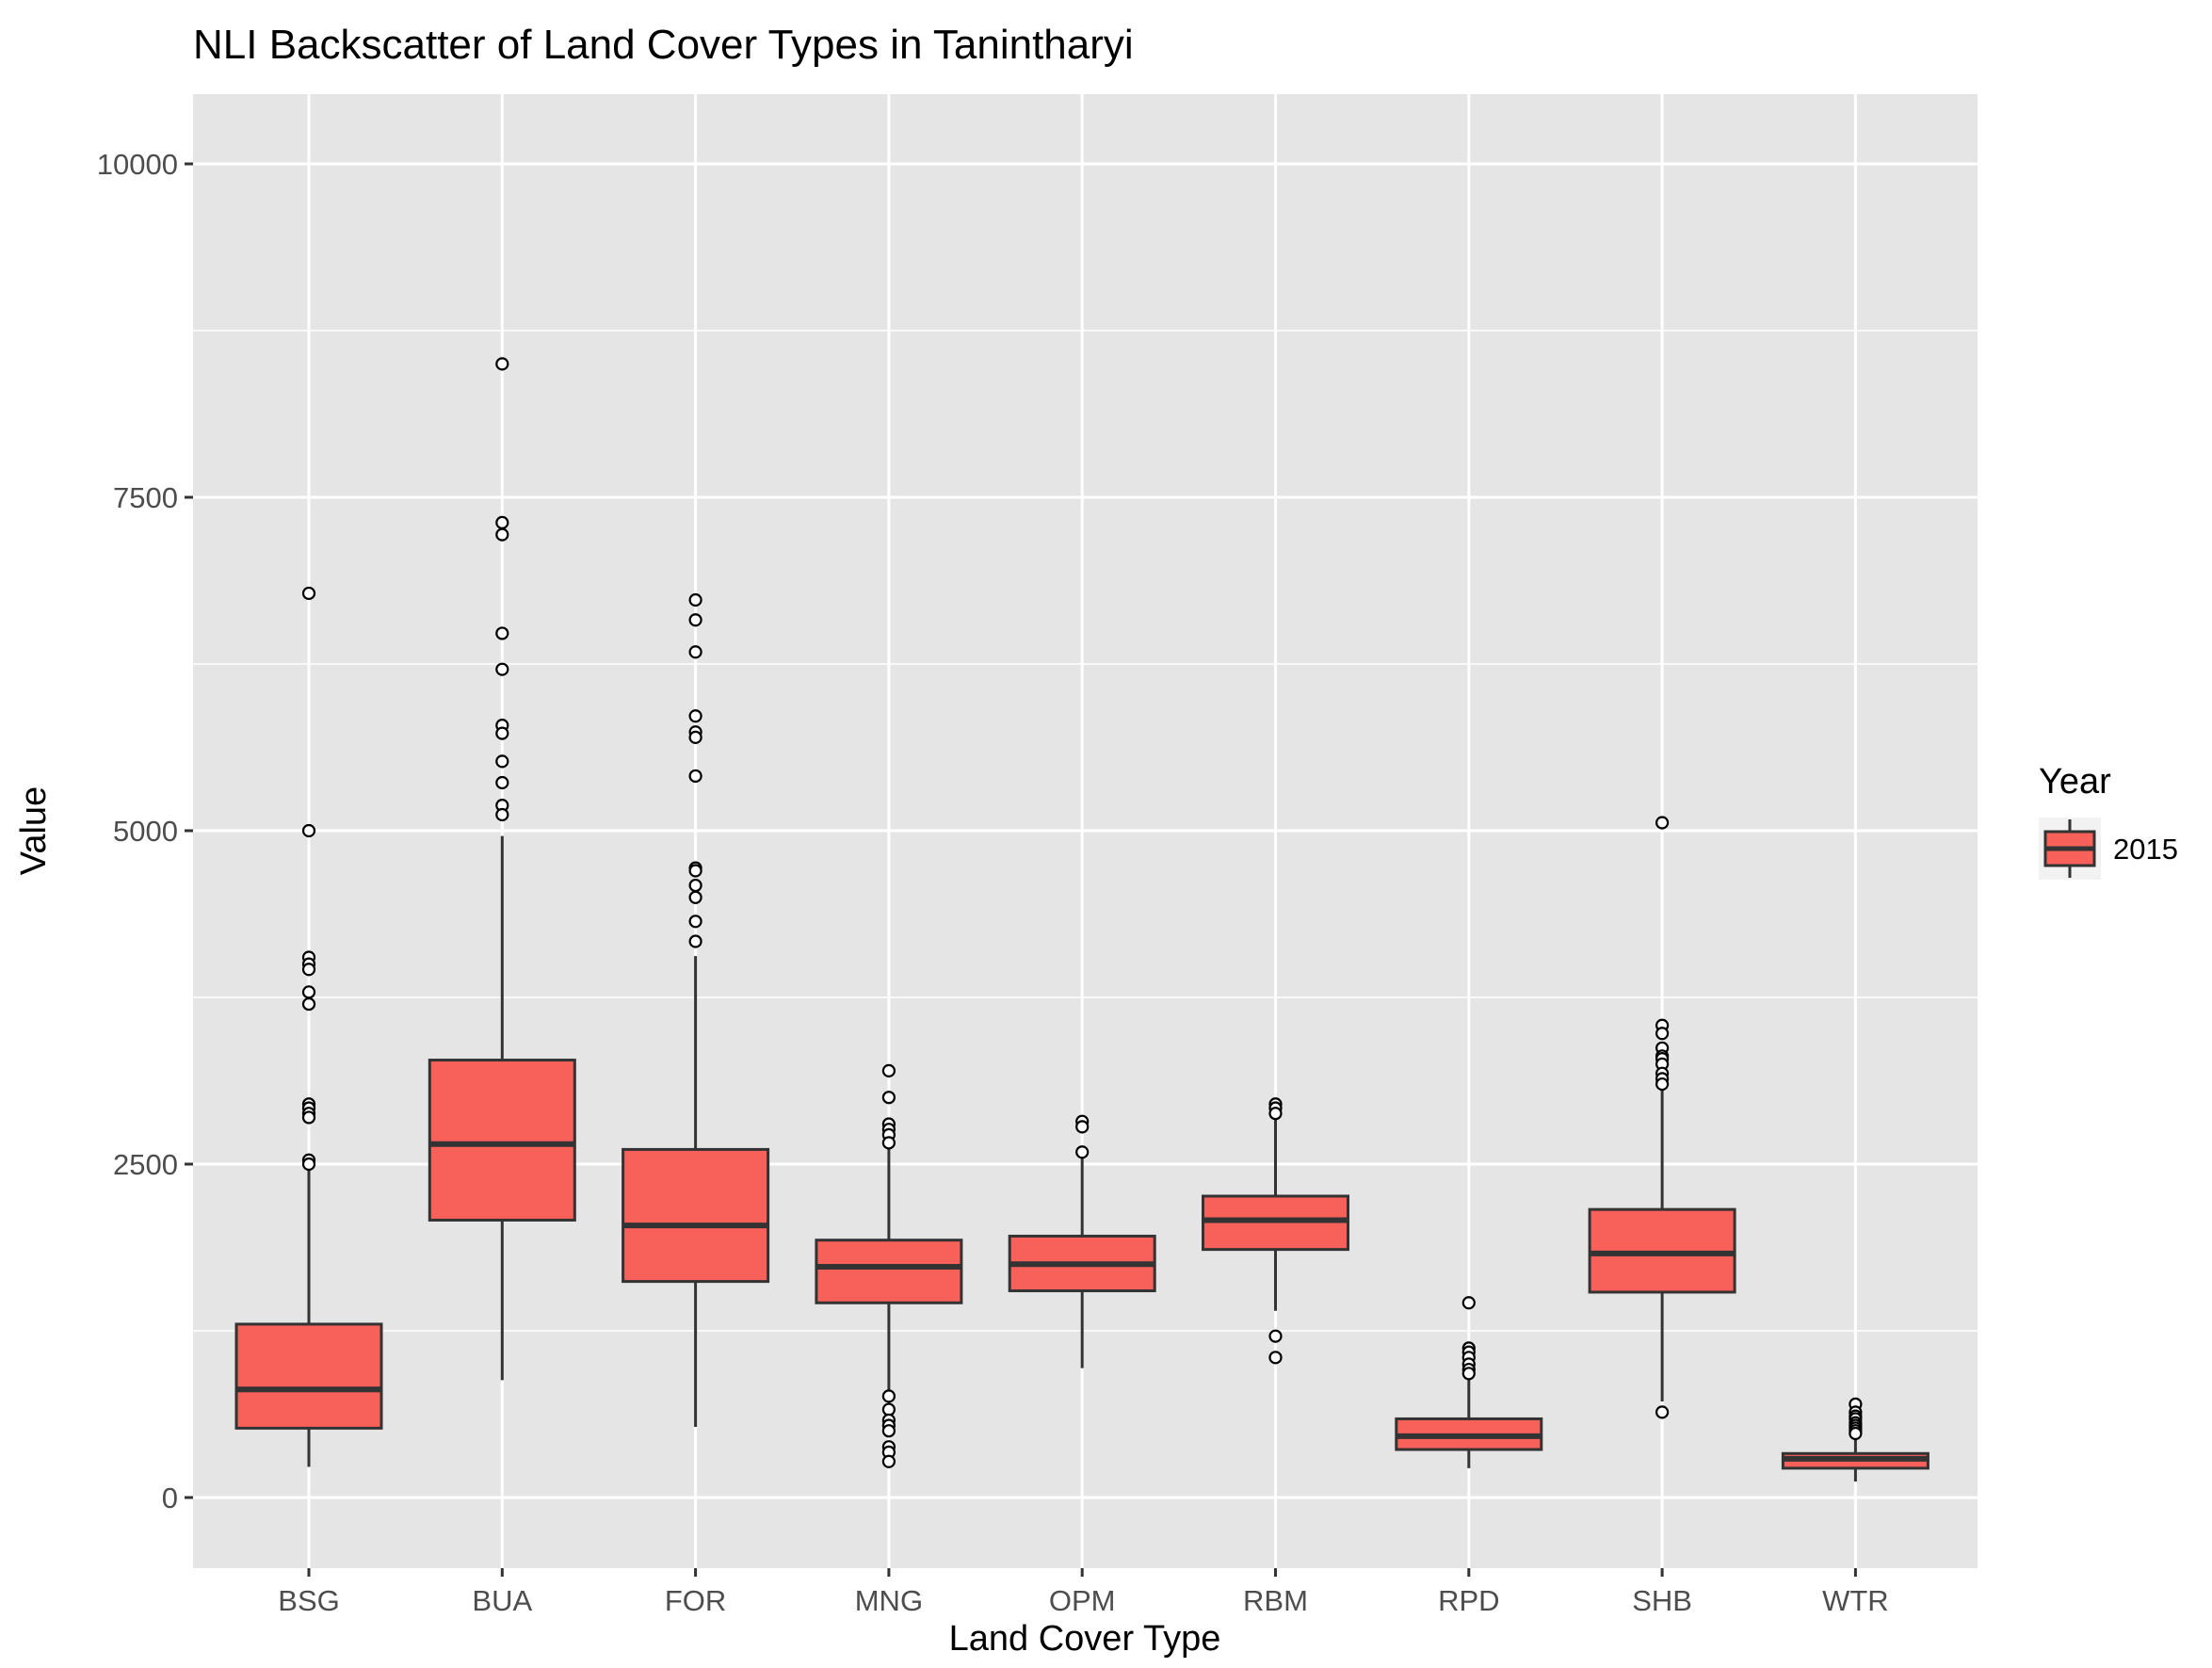 The height and width of the screenshot is (1668, 2212). I want to click on y-tick-label: 0, so click(170, 1498).